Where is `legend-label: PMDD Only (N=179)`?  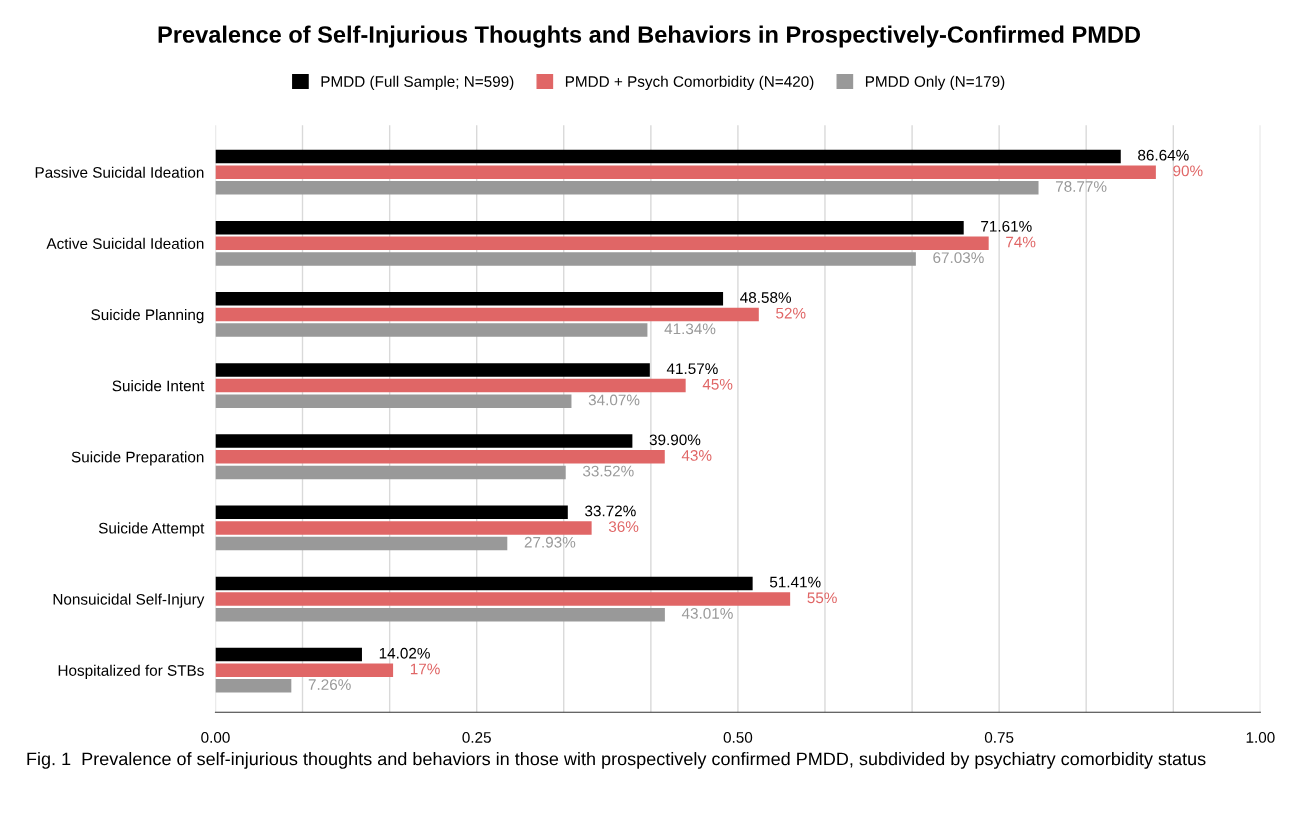
legend-label: PMDD Only (N=179) is located at coordinates (935, 82).